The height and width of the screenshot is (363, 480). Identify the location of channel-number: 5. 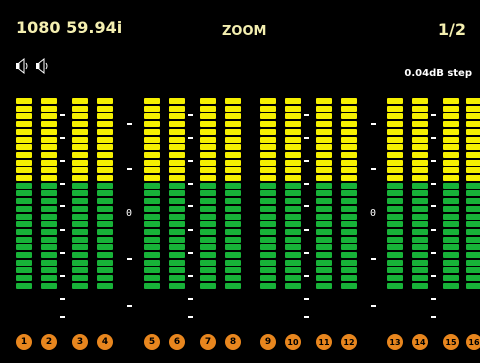
(152, 342).